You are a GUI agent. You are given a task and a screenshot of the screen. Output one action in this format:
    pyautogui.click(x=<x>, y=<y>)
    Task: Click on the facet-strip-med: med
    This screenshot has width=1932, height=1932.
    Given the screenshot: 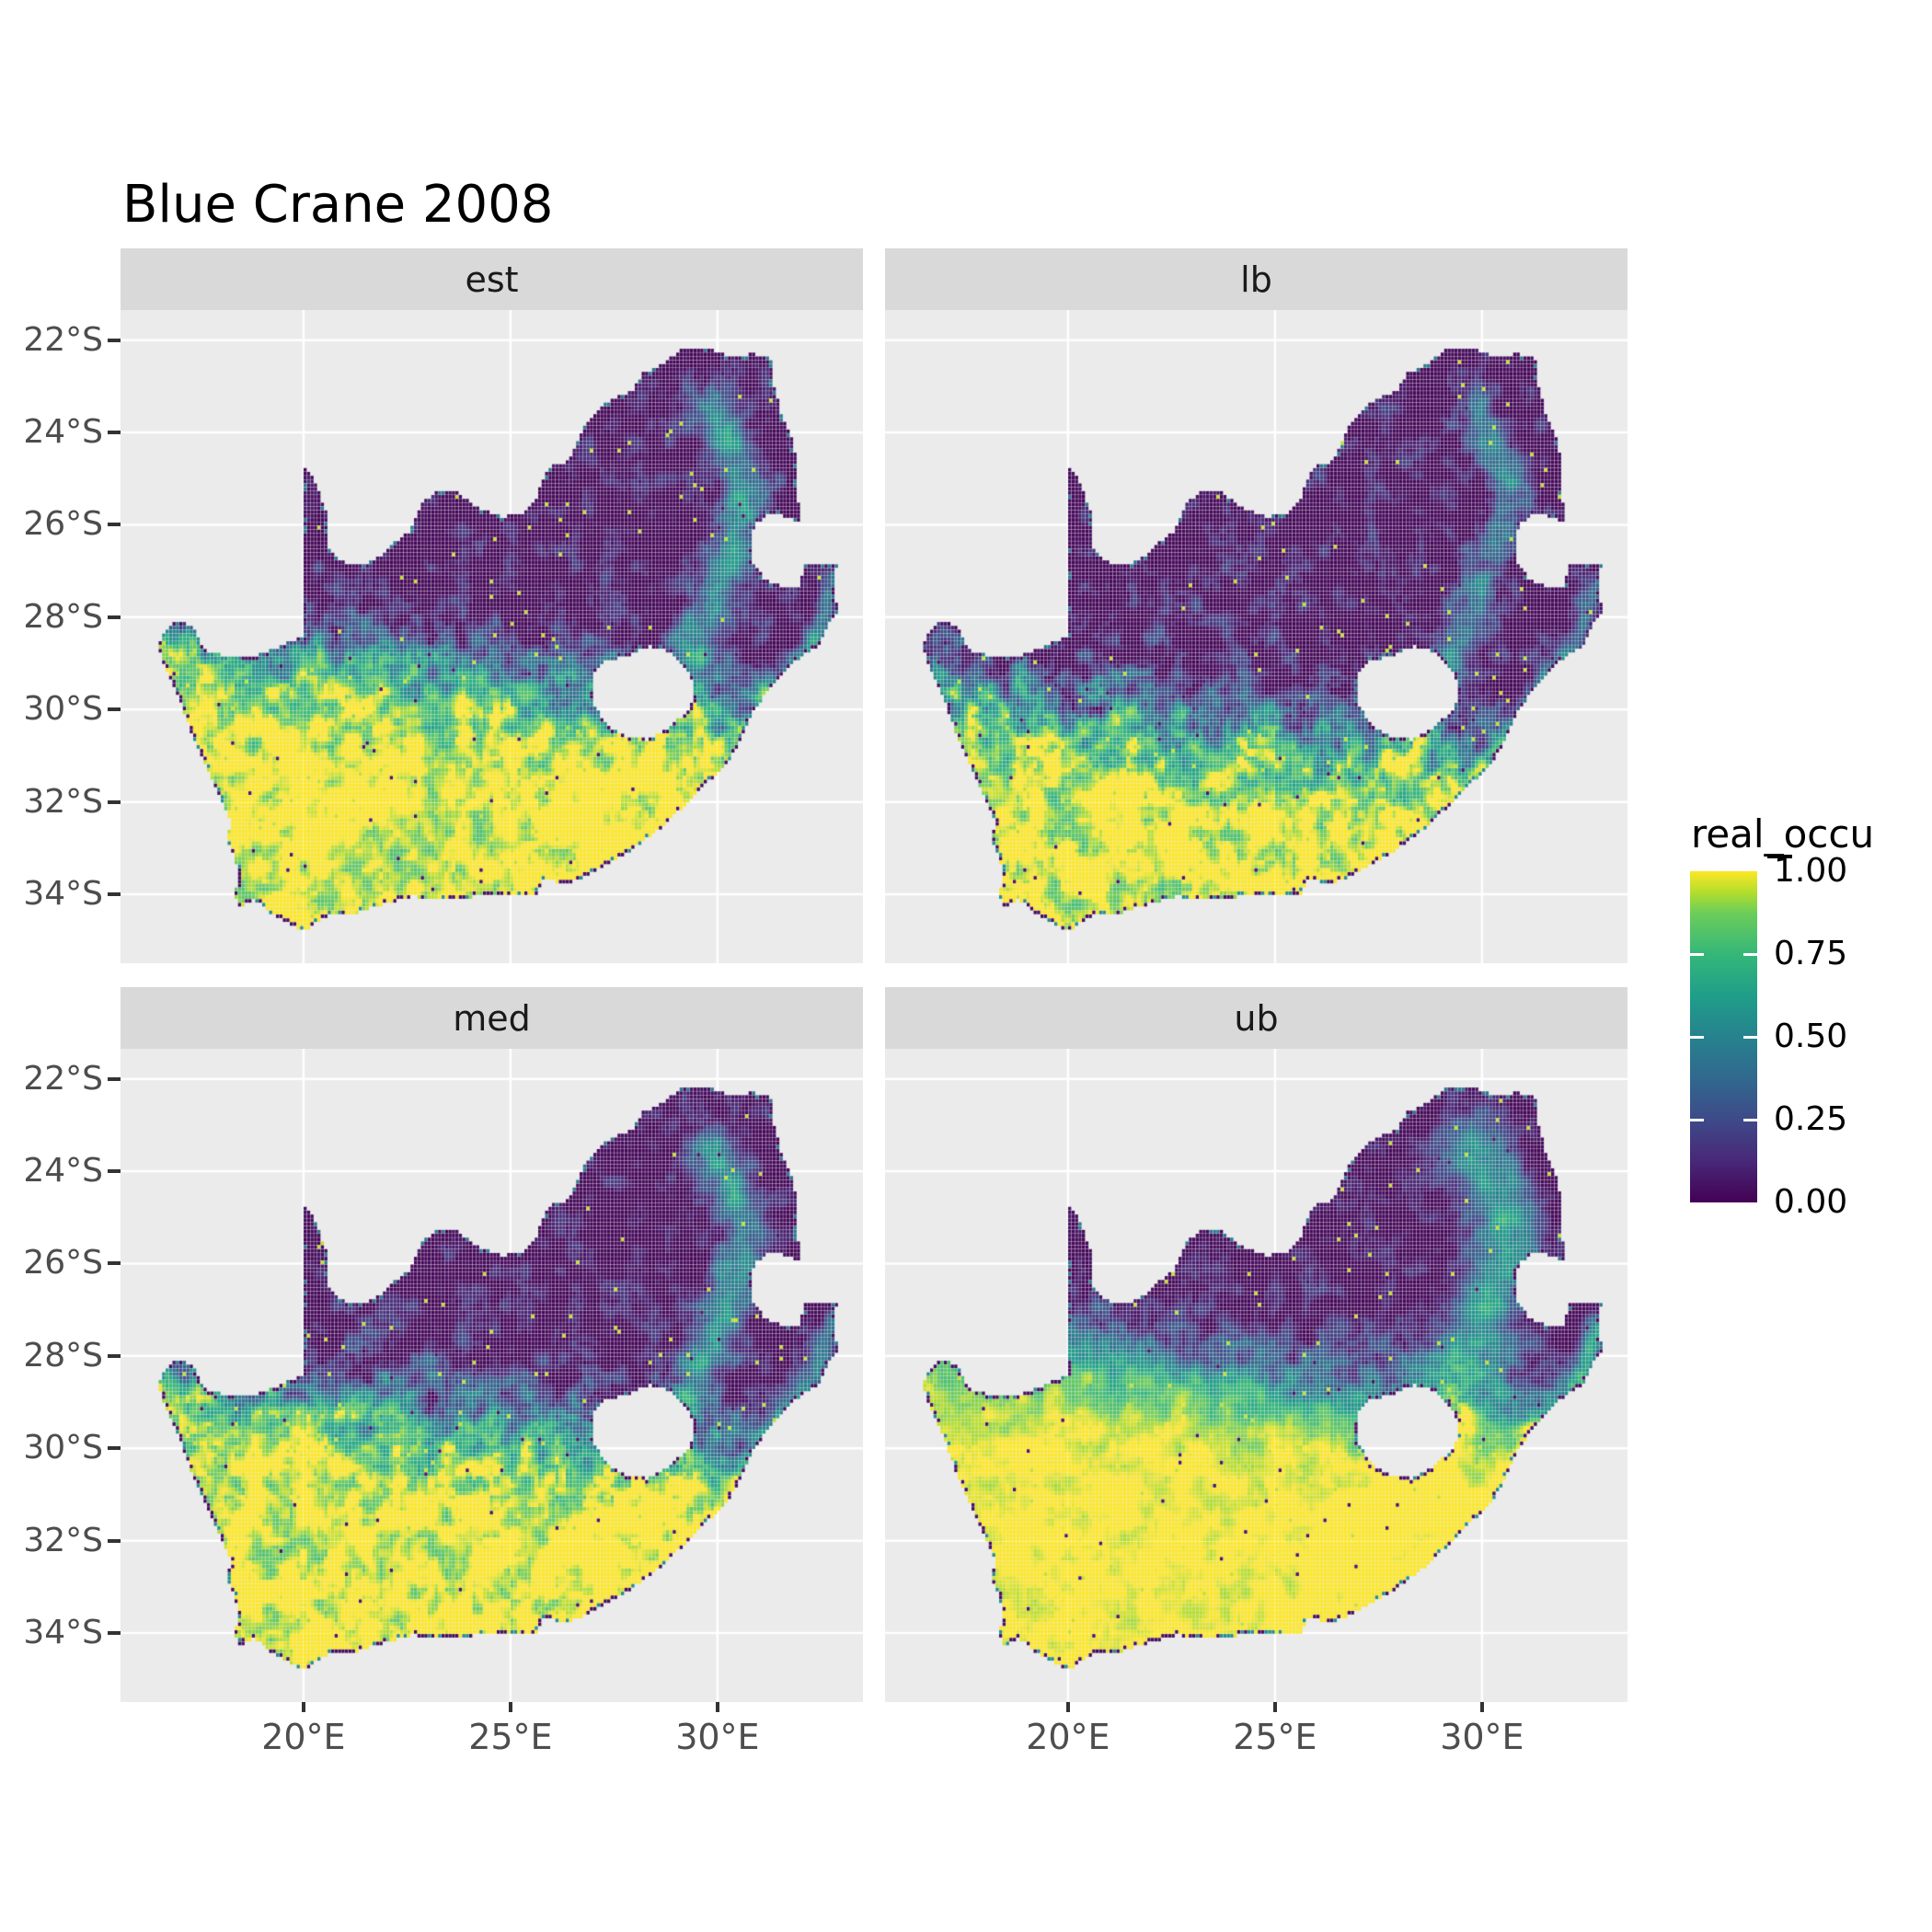 What is the action you would take?
    pyautogui.click(x=492, y=1018)
    